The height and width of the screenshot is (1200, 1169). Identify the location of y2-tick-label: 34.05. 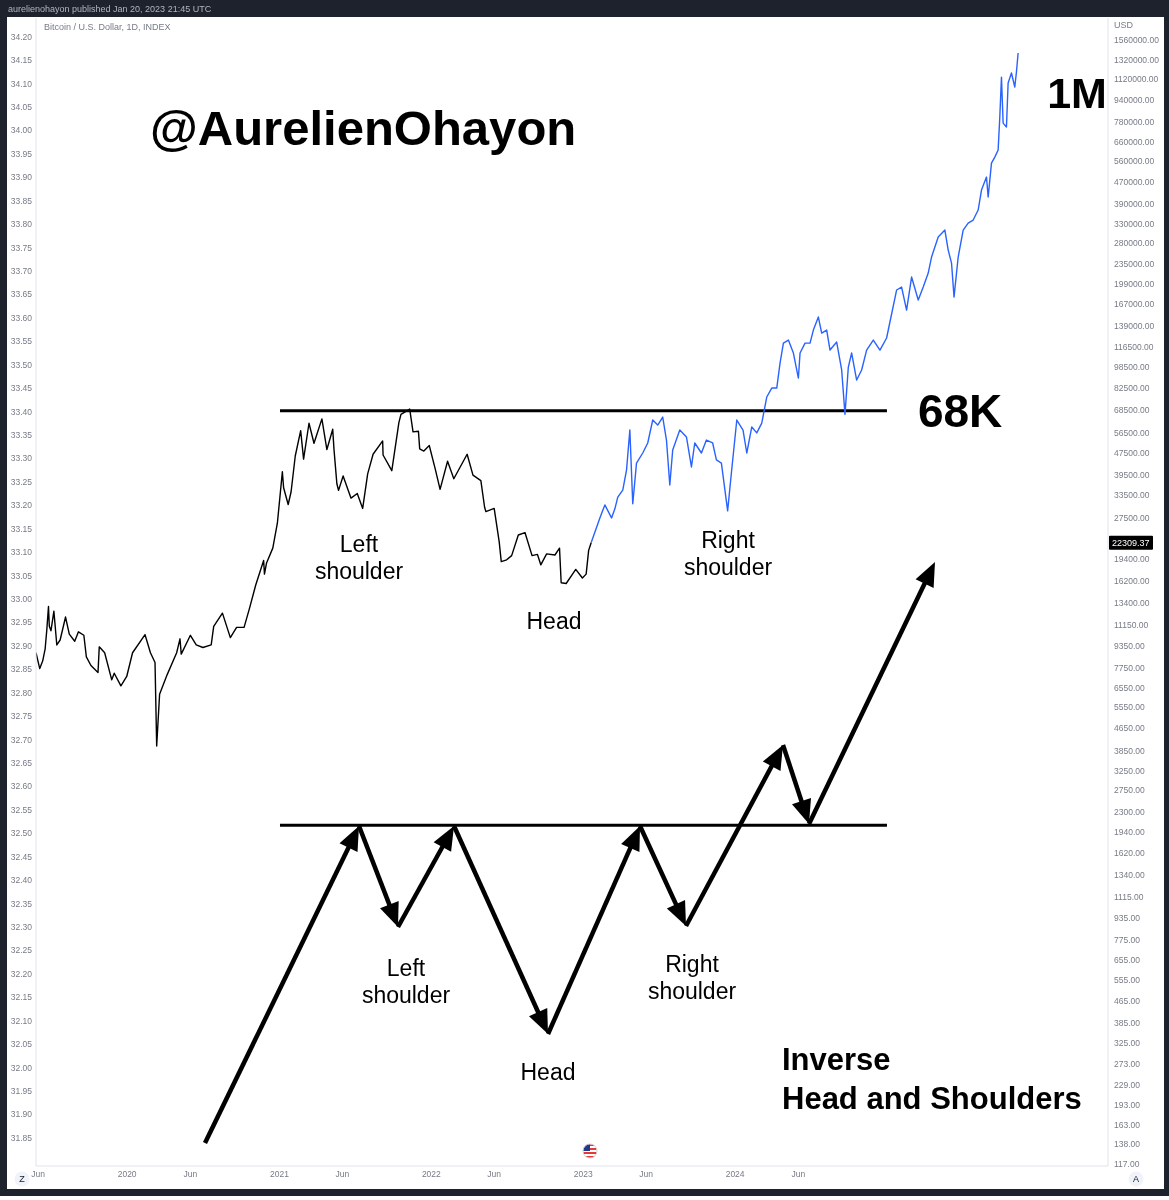
(21, 107).